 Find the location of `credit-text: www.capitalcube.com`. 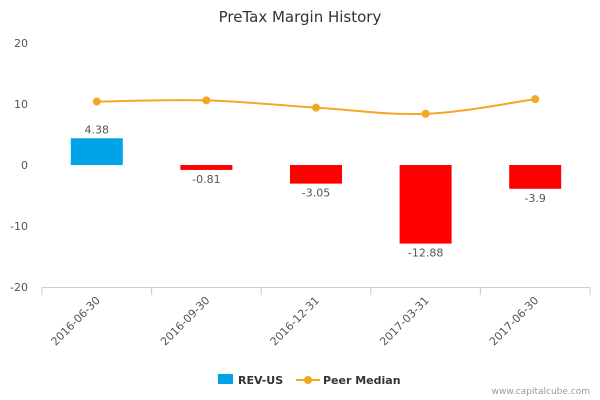

credit-text: www.capitalcube.com is located at coordinates (541, 392).